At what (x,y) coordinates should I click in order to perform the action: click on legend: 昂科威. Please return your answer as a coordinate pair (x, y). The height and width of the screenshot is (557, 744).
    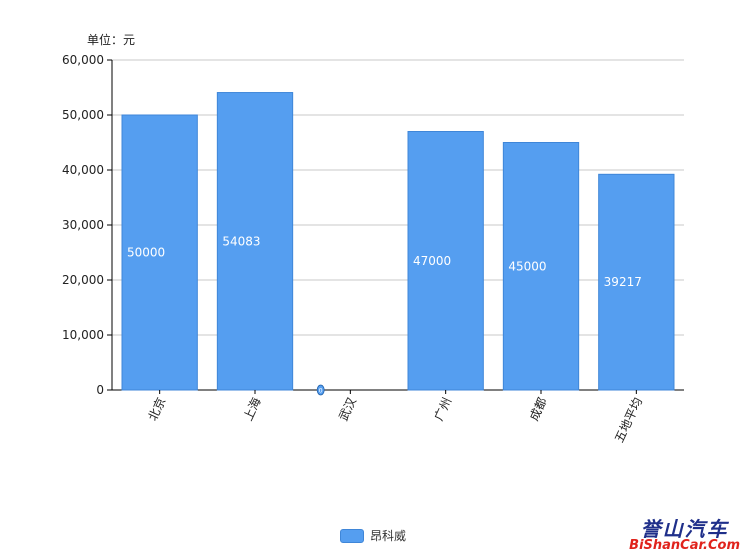
    Looking at the image, I should click on (373, 535).